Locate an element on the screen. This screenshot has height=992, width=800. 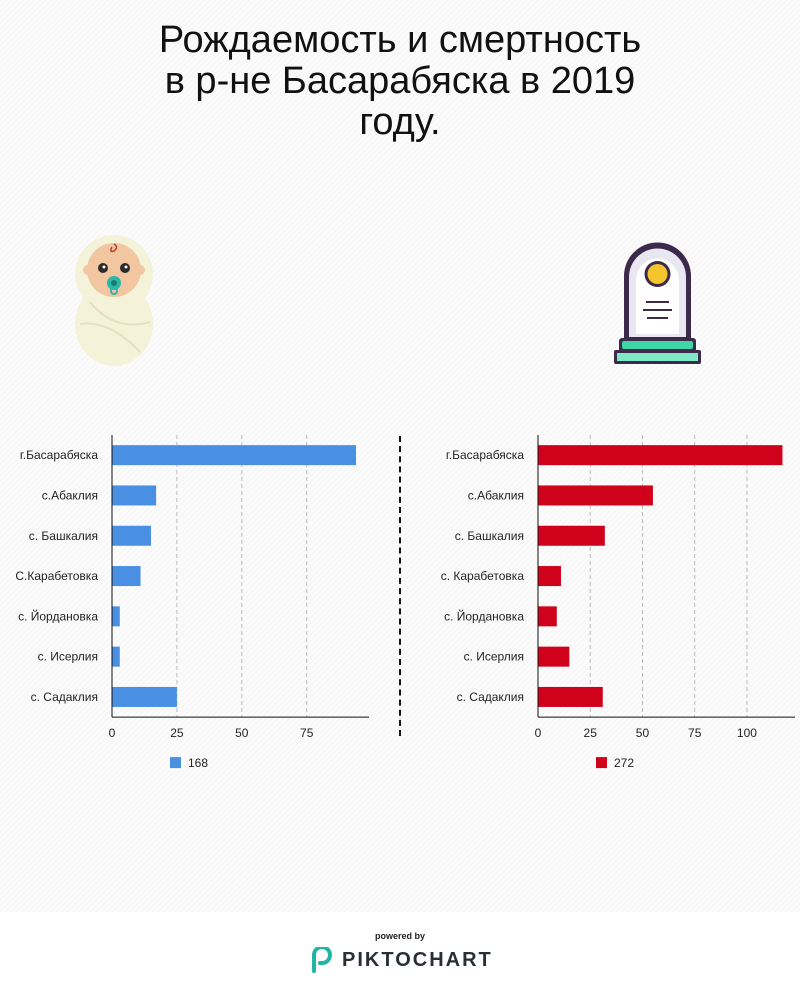
footer: powered by PIKTOCHART is located at coordinates (400, 952).